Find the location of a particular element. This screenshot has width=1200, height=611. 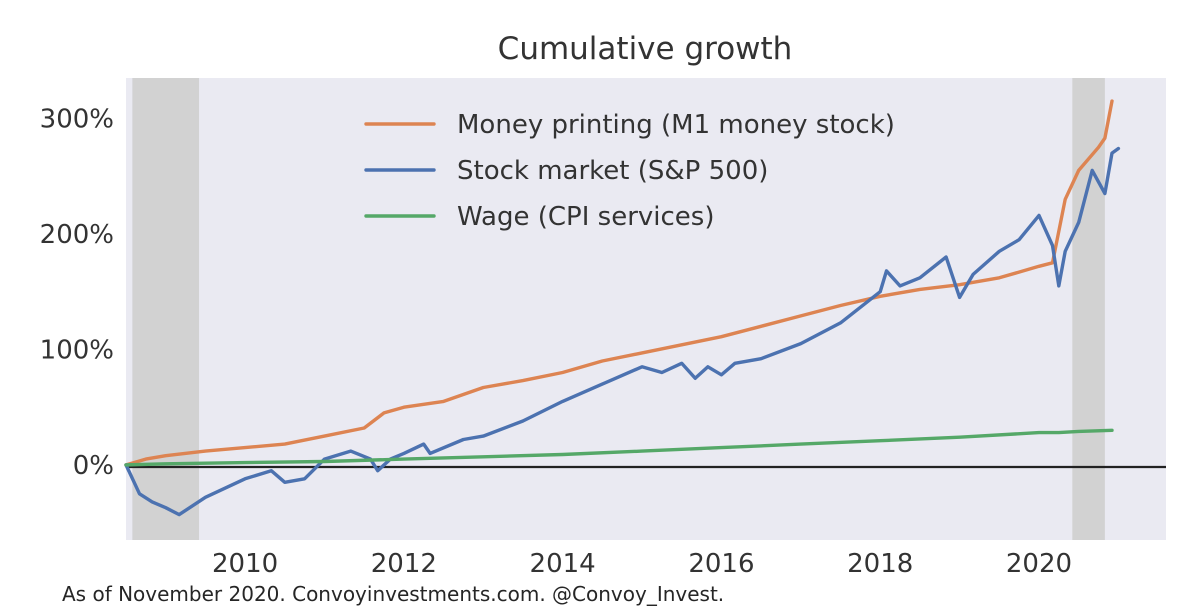

legend-label-money-printing: Money printing (M1 money stock) is located at coordinates (676, 125).